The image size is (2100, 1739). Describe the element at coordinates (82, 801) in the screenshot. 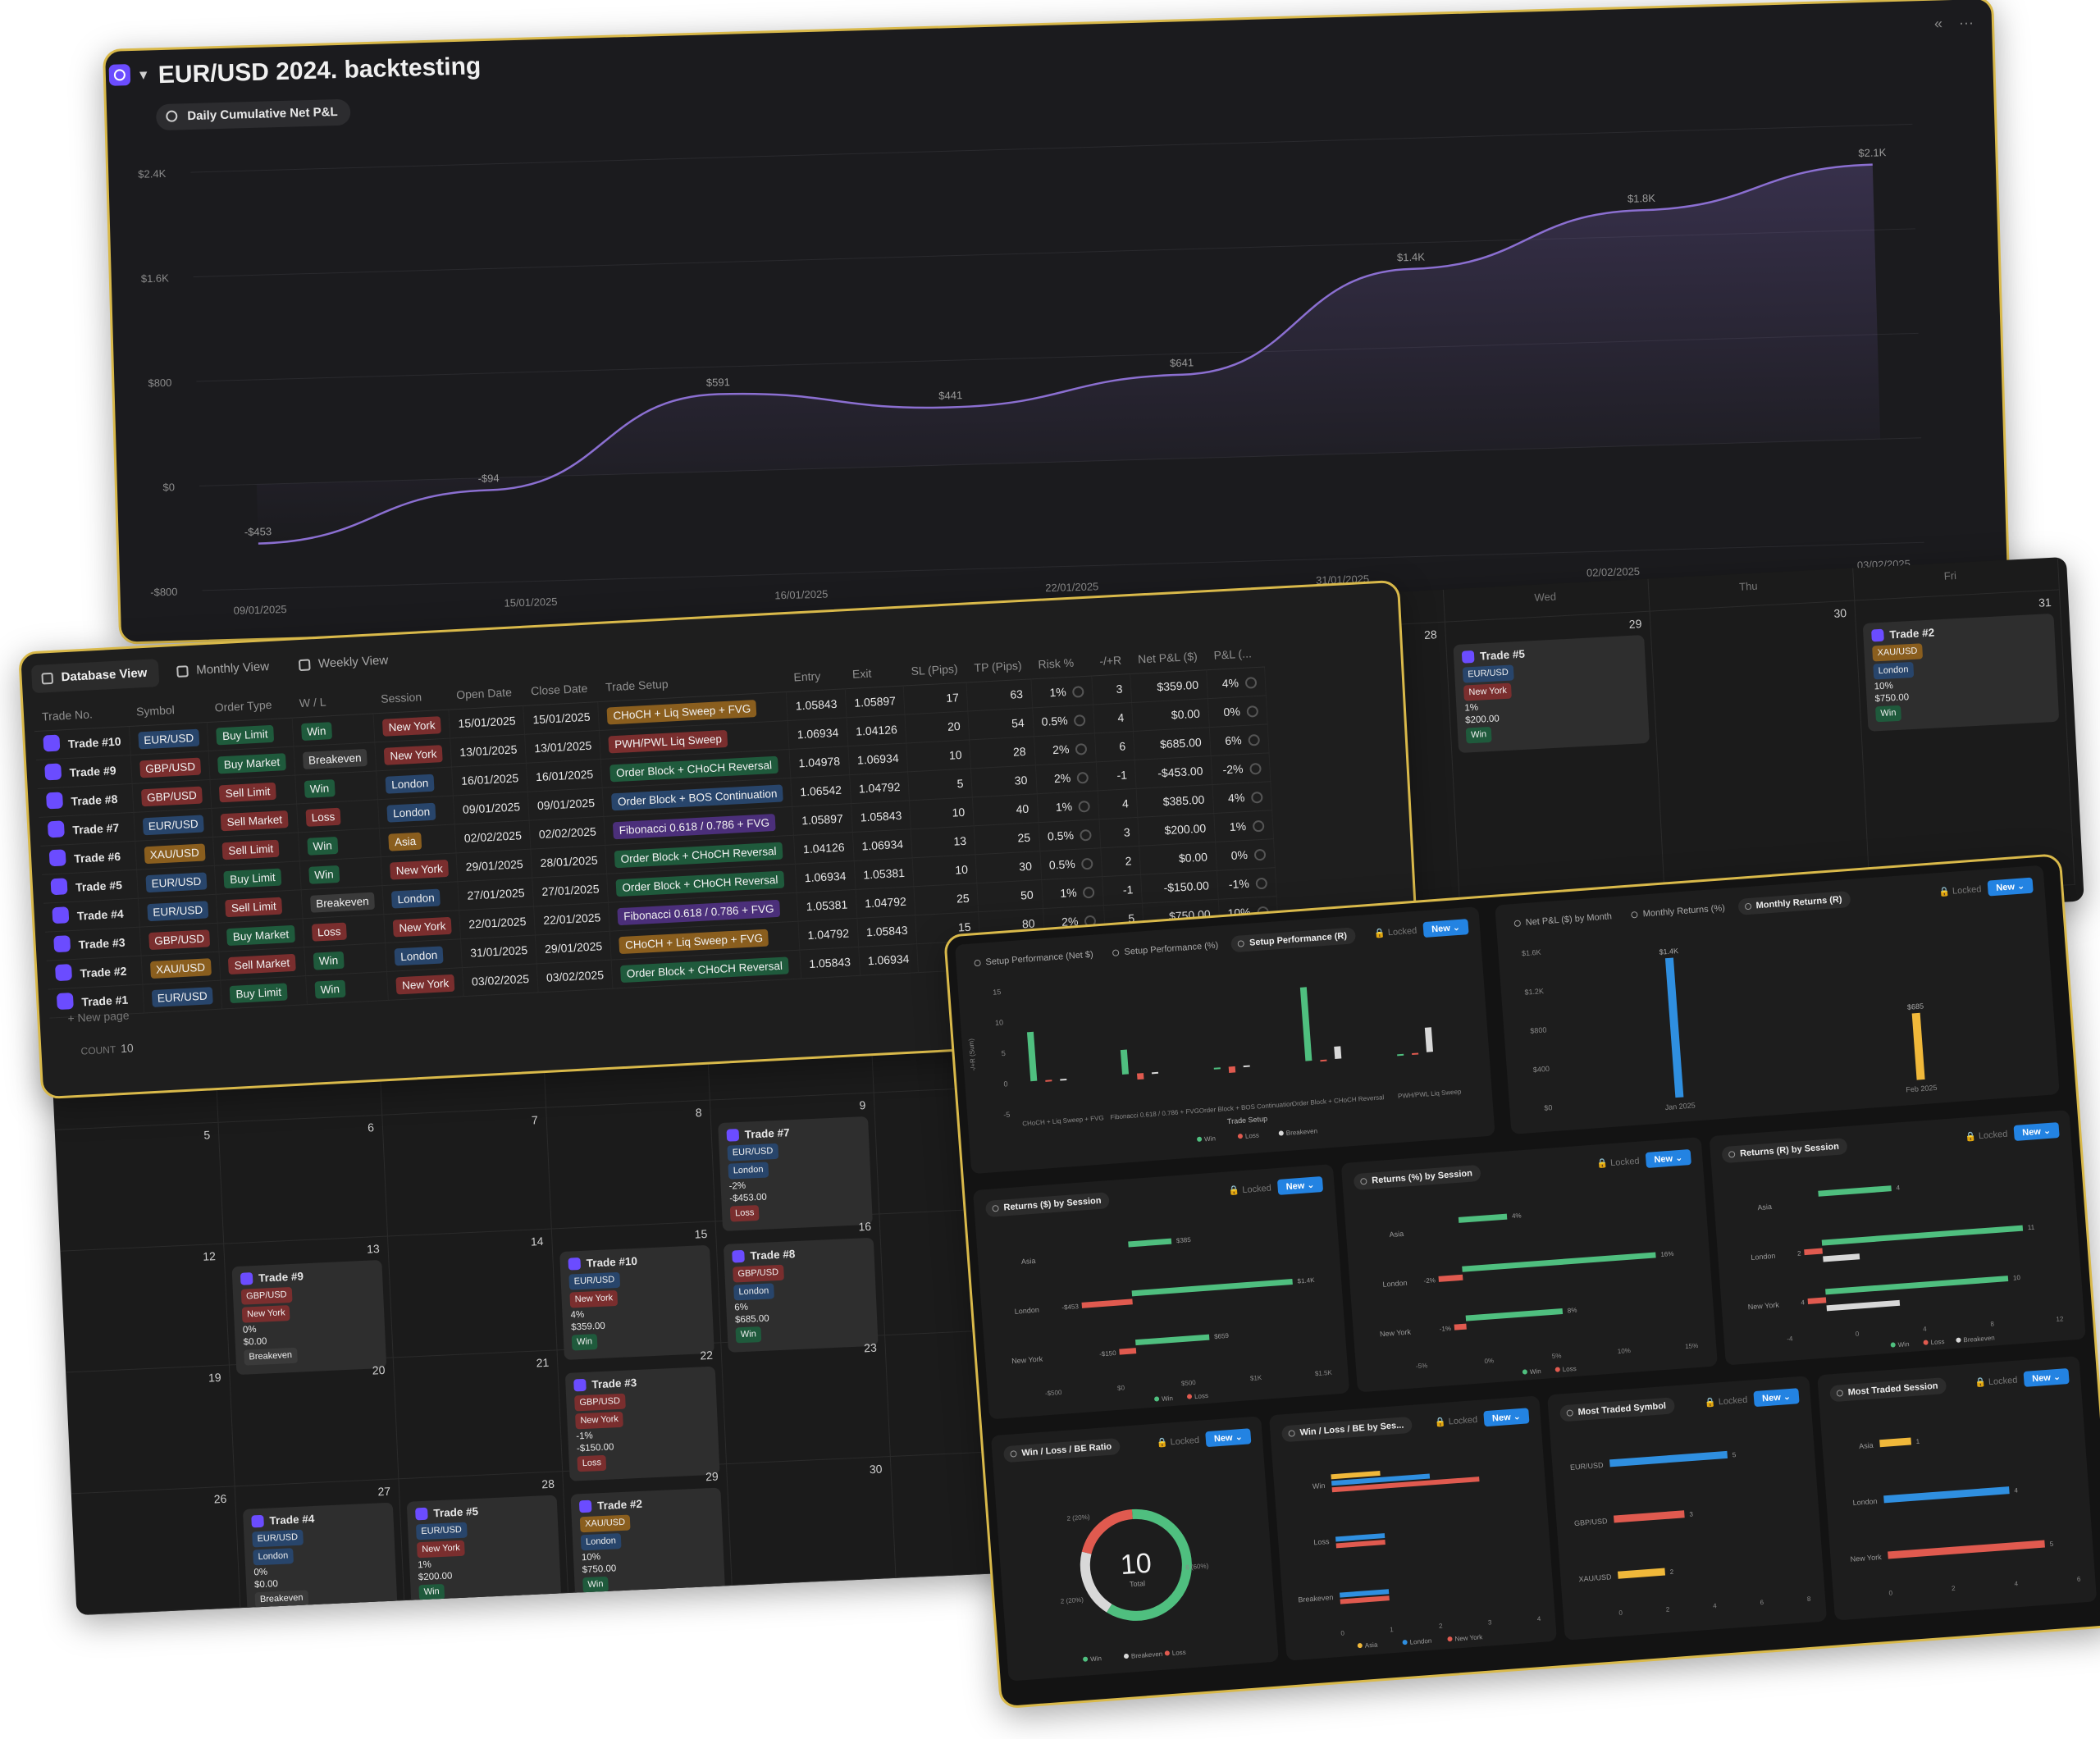

I see `trade-name: Trade #8` at that location.